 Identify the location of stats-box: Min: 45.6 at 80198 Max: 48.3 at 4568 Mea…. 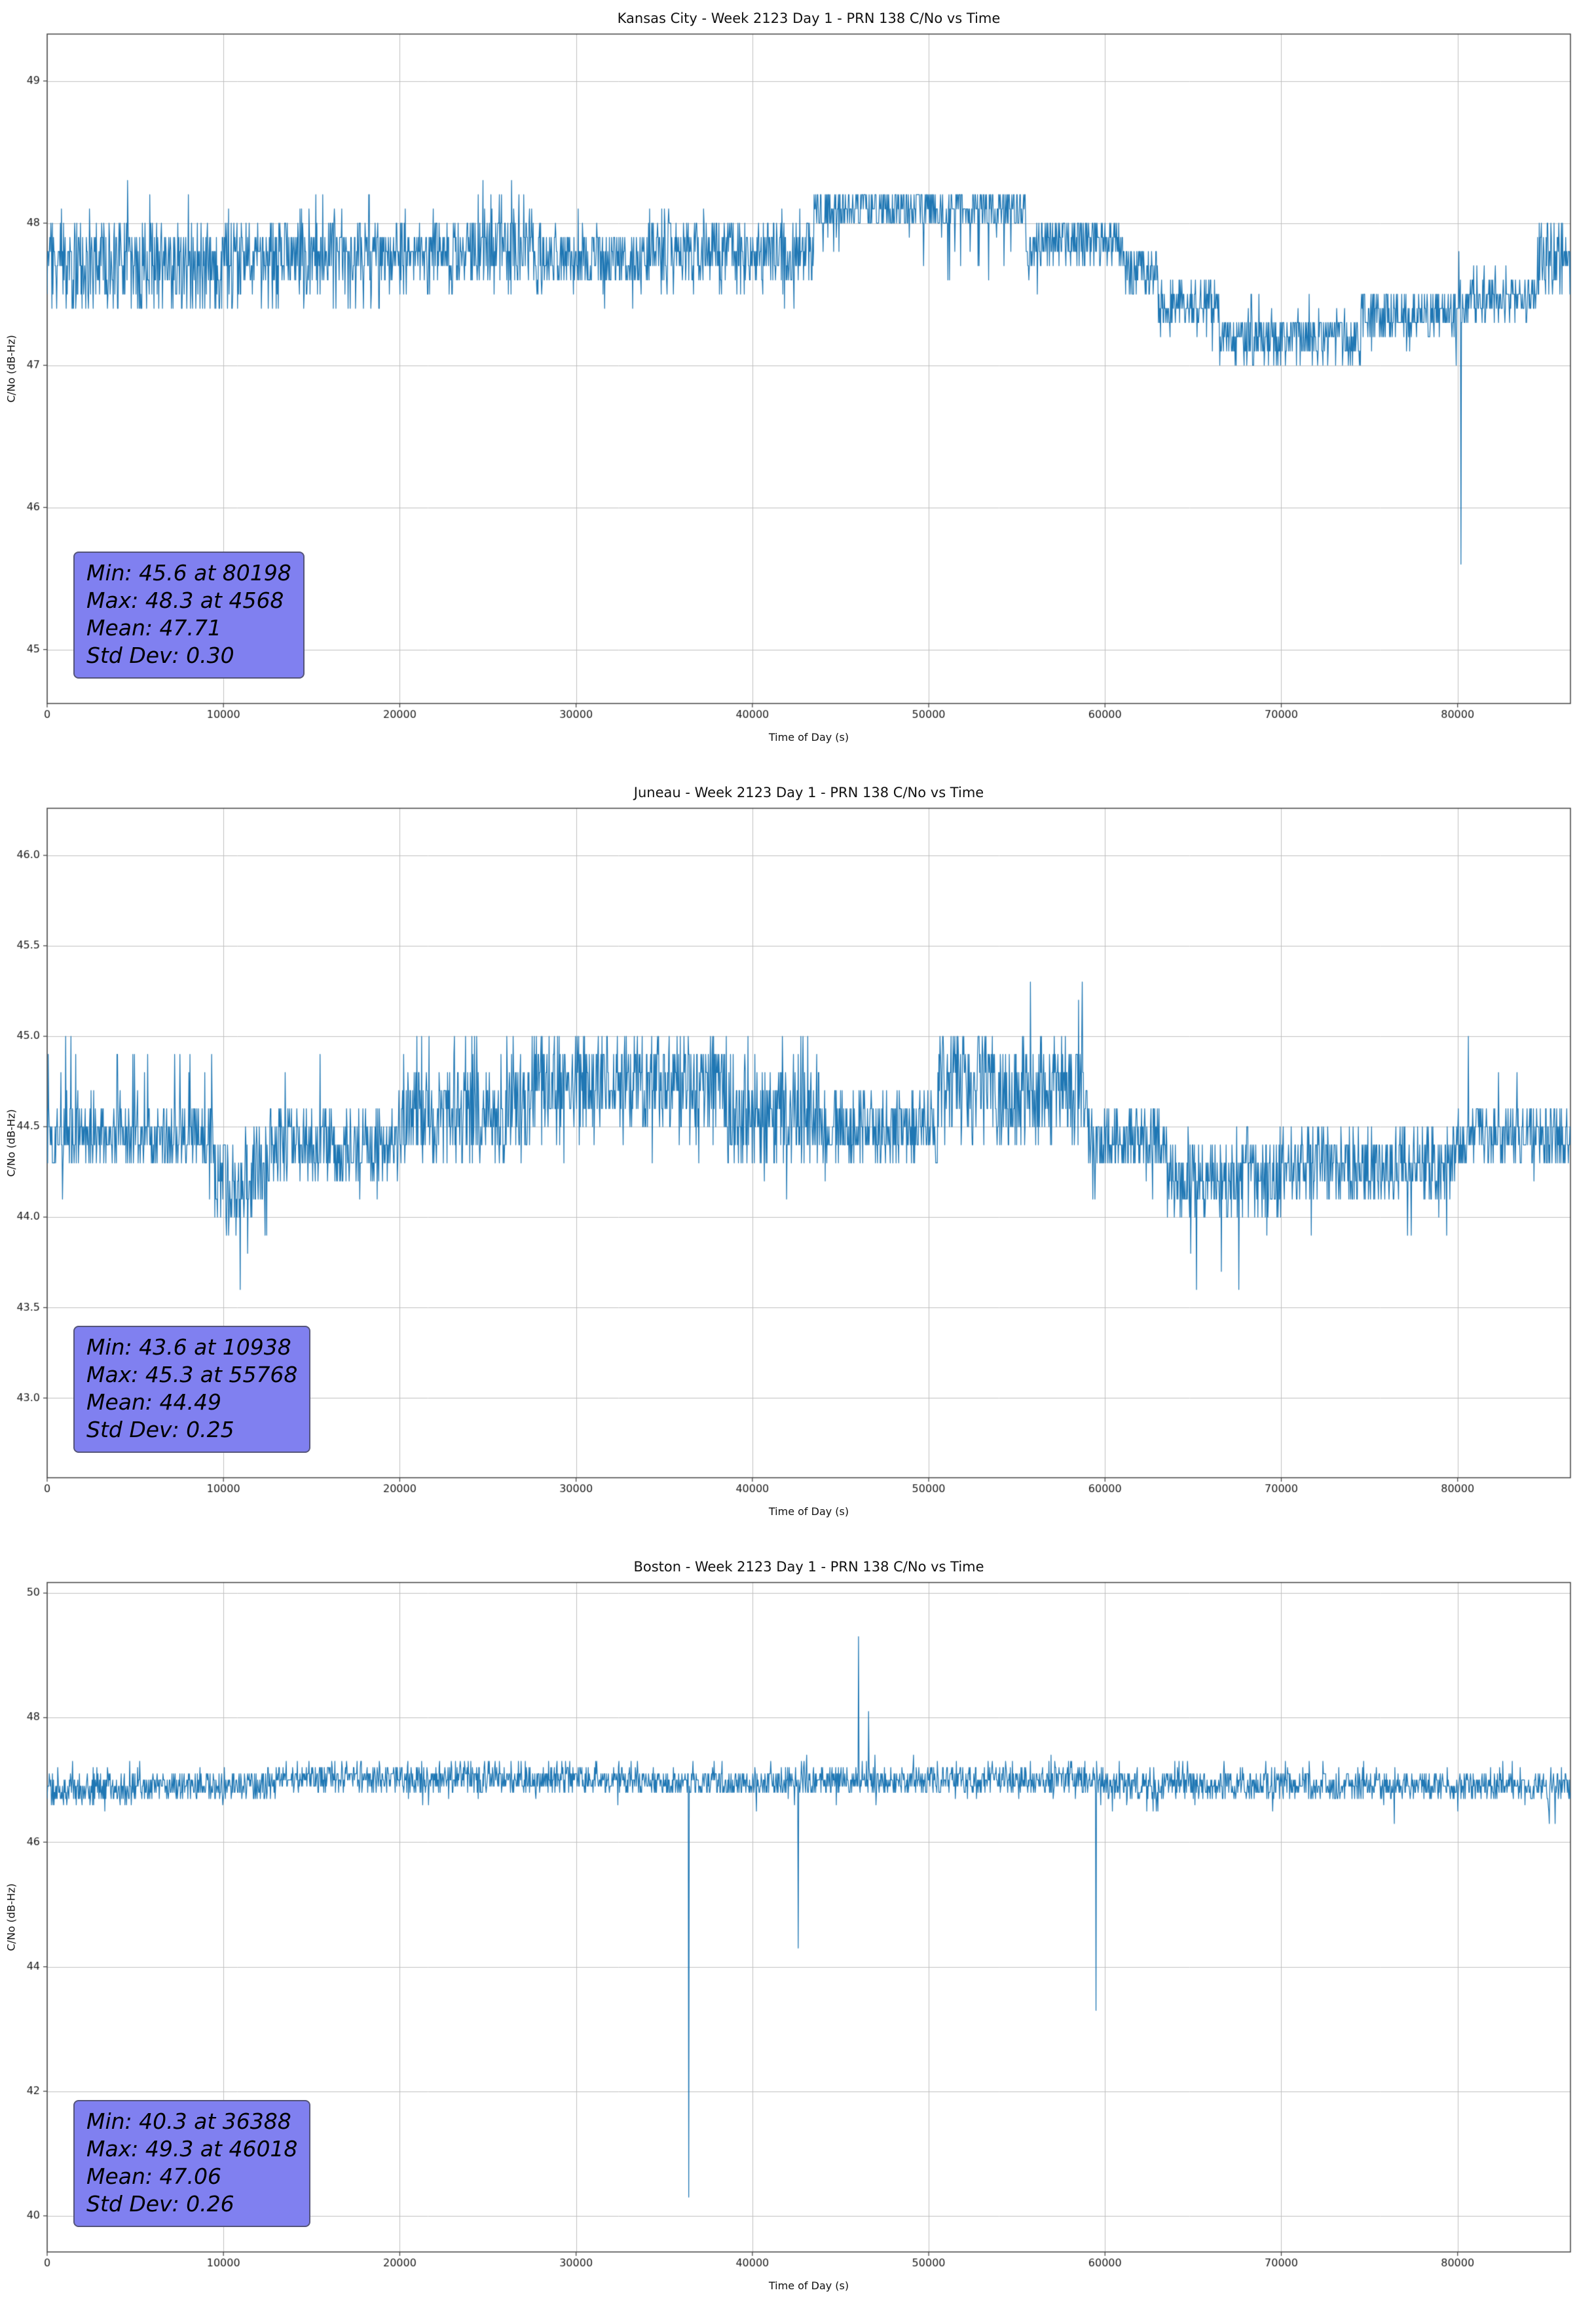
(189, 615).